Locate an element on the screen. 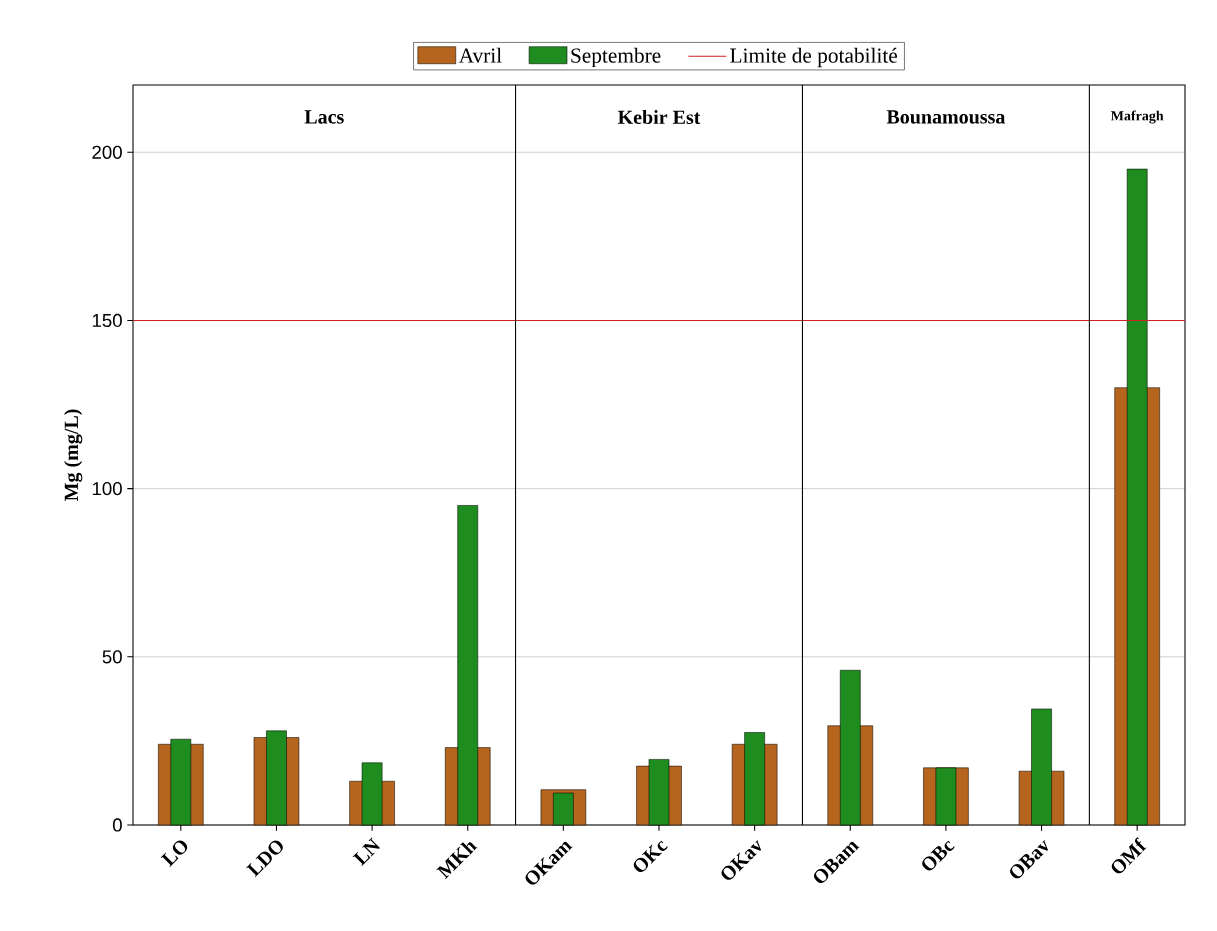  y-tick-label: 0 is located at coordinates (117, 825).